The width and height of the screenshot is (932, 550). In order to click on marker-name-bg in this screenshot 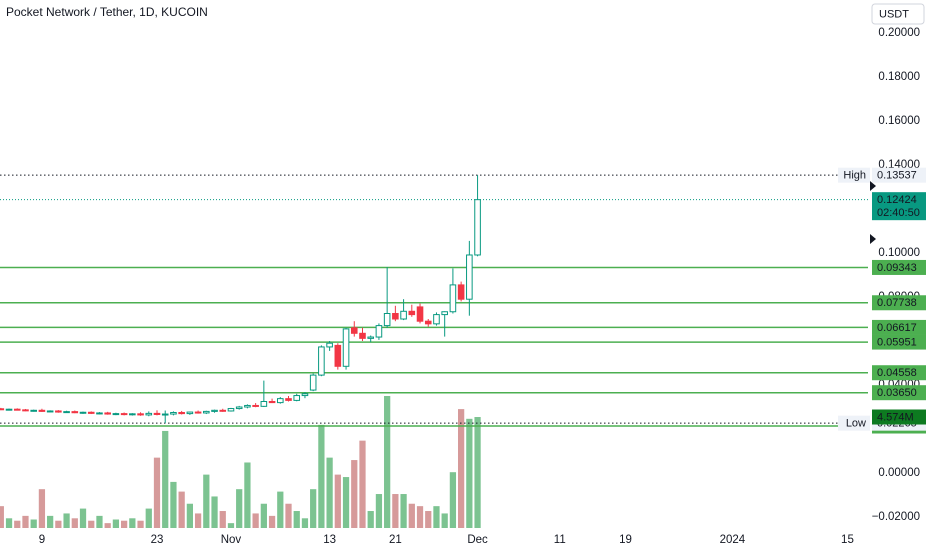, I will do `click(854, 175)`.